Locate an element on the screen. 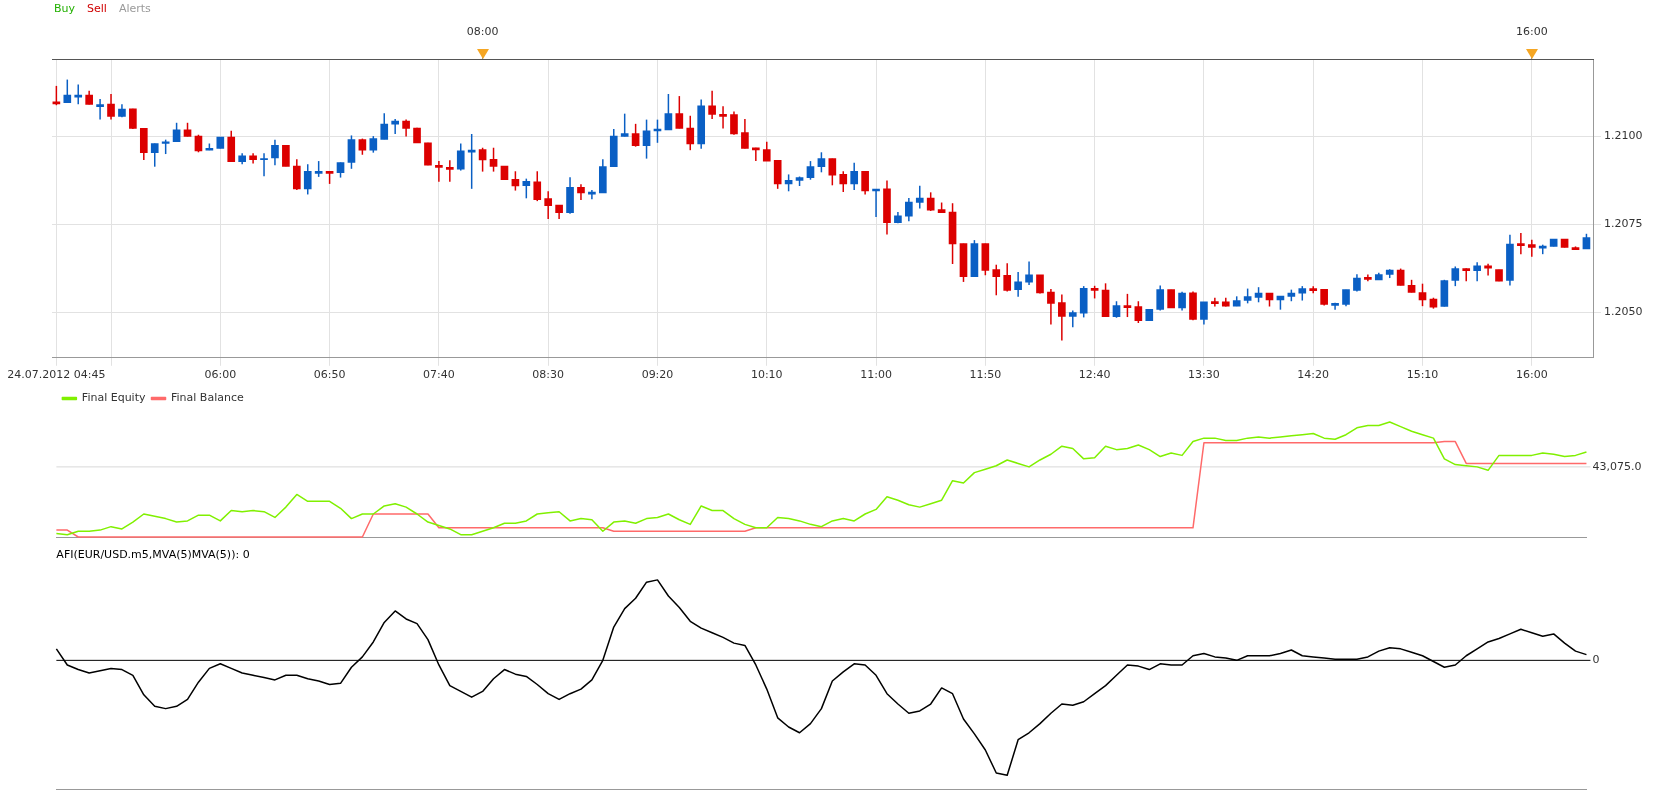 This screenshot has width=1659, height=797. y-tick-label: 1.2050 is located at coordinates (1623, 311).